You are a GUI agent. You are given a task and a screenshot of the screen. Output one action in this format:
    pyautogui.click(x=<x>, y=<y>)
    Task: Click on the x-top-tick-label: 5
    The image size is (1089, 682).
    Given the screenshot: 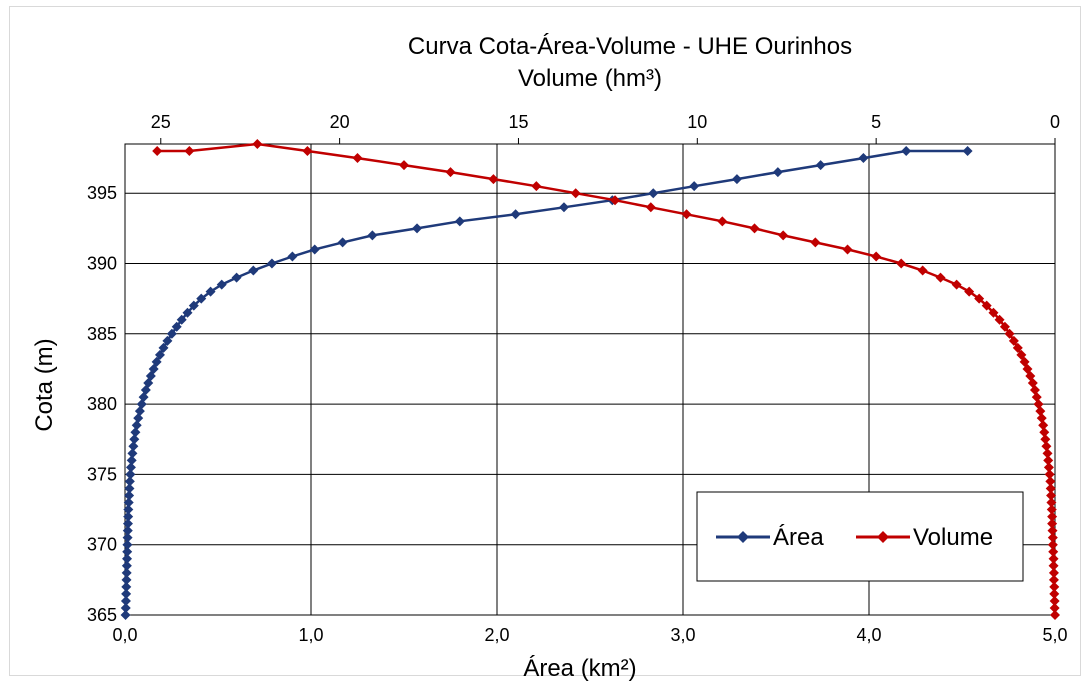 What is the action you would take?
    pyautogui.click(x=876, y=122)
    